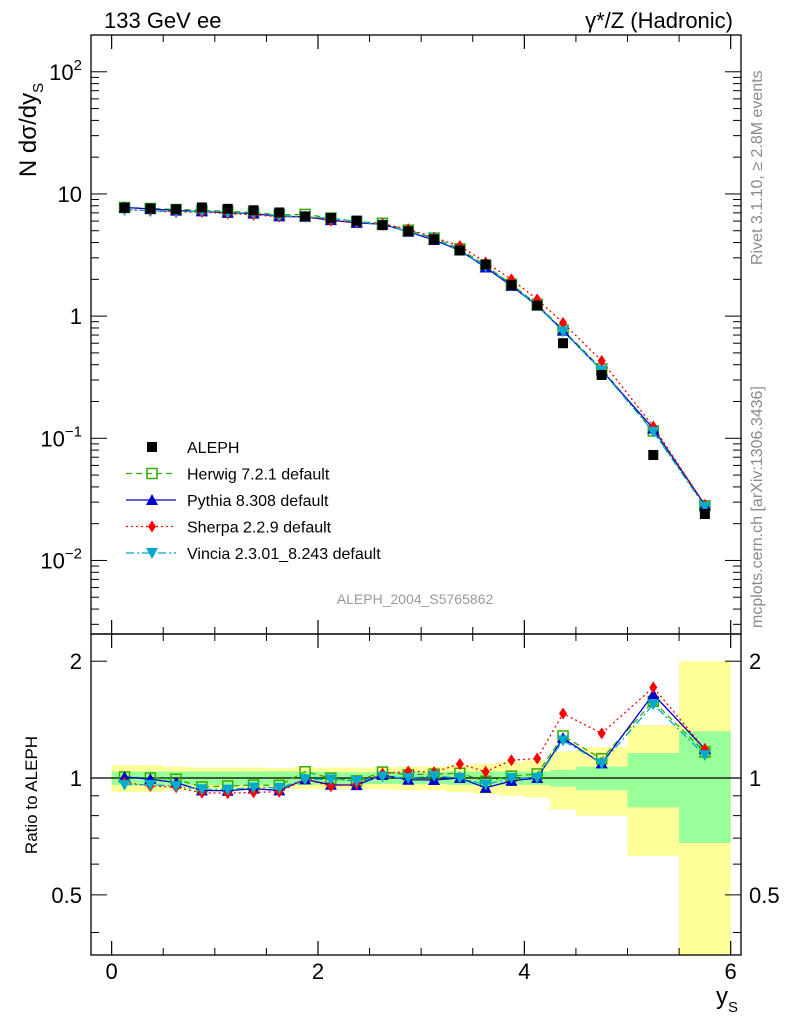 Image resolution: width=786 pixels, height=1024 pixels. What do you see at coordinates (733, 1007) in the screenshot?
I see `x-axis-title-sub: S` at bounding box center [733, 1007].